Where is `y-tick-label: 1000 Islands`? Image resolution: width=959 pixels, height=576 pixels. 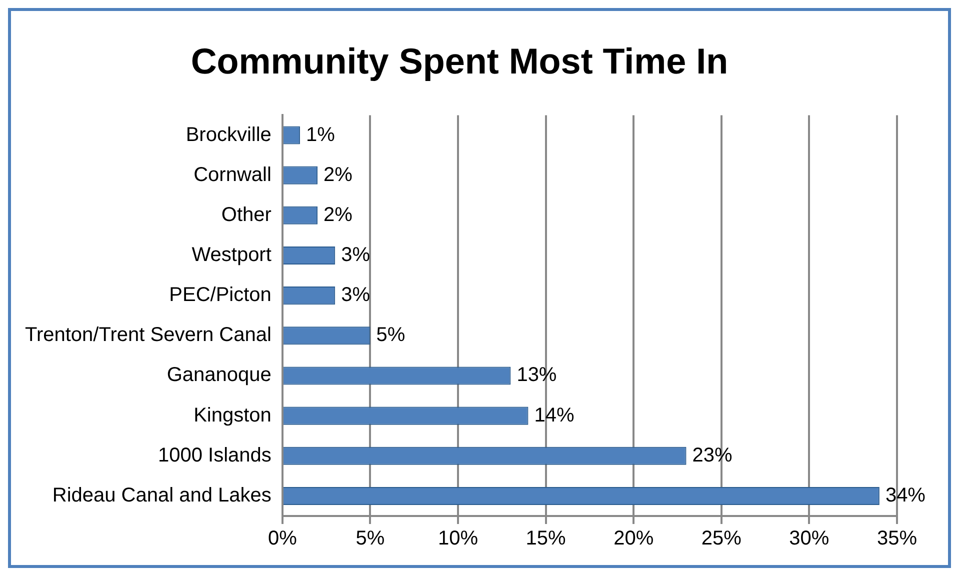
y-tick-label: 1000 Islands is located at coordinates (215, 455).